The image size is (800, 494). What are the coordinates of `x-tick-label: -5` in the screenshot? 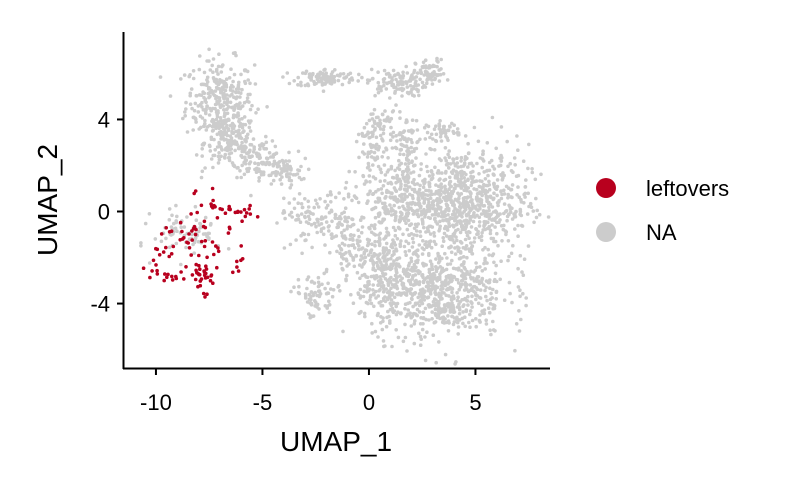 It's located at (263, 402).